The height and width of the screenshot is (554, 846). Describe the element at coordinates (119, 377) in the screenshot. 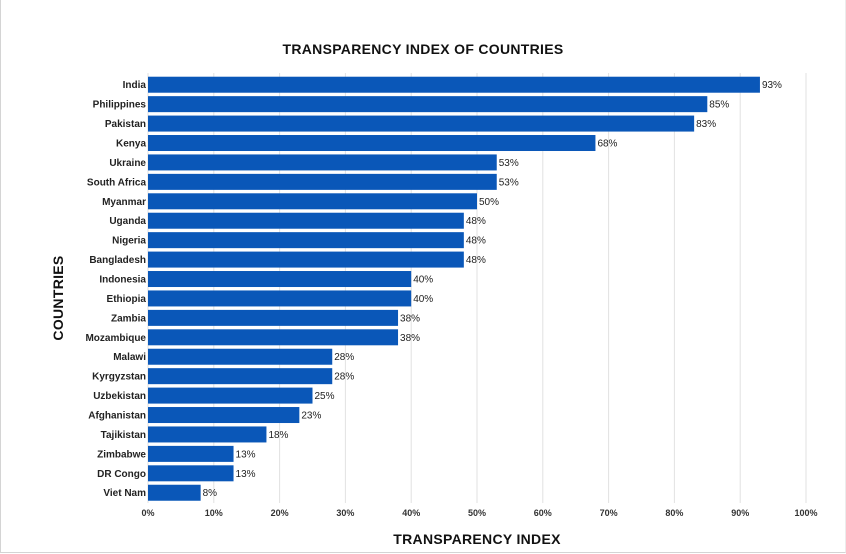

I see `category-label: Kyrgyzstan` at that location.